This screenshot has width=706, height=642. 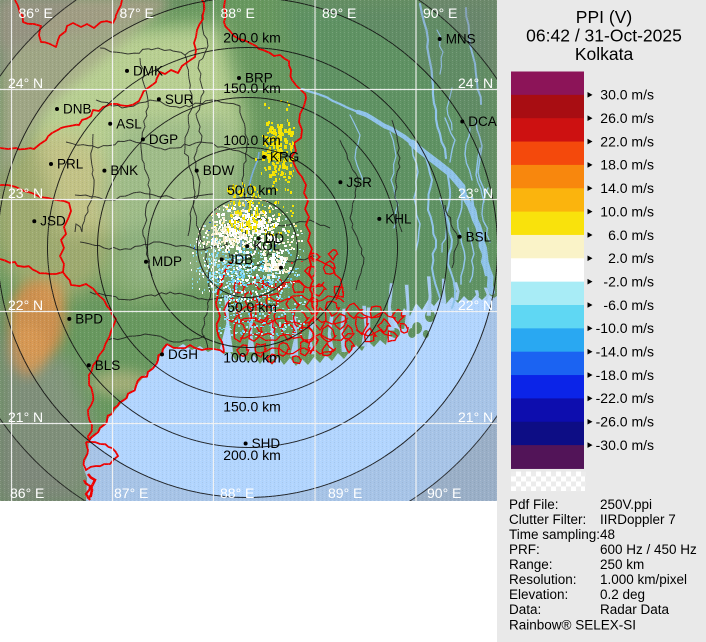 What do you see at coordinates (622, 594) in the screenshot?
I see `svg-text: 0.2 deg` at bounding box center [622, 594].